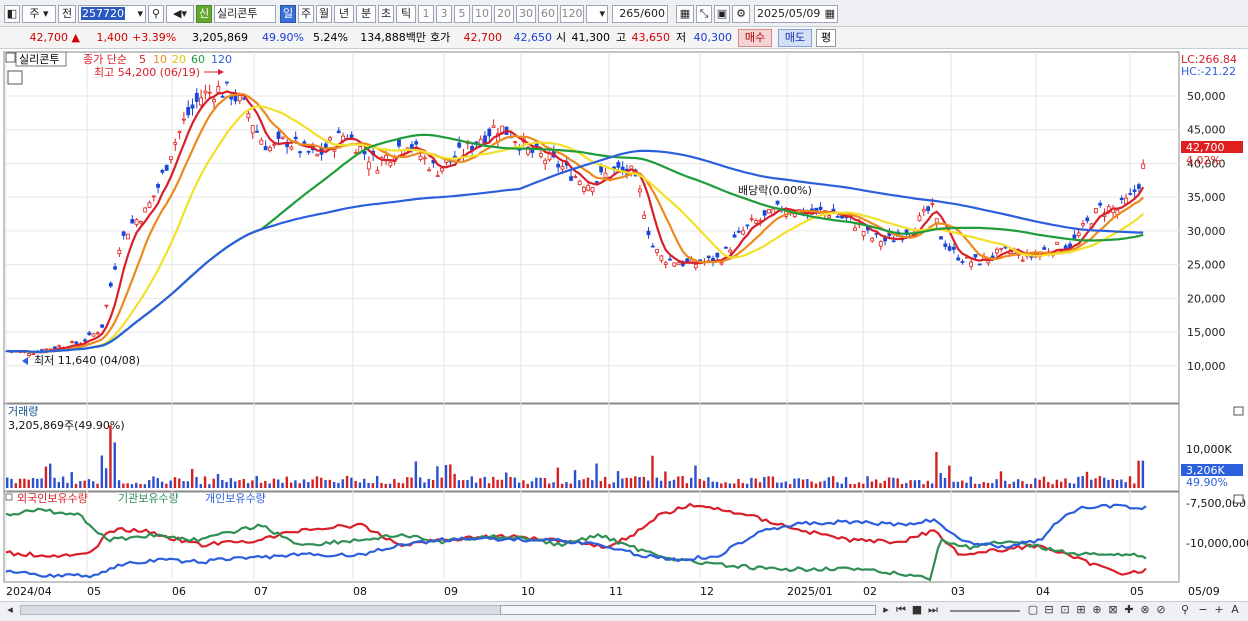  Describe the element at coordinates (1235, 609) in the screenshot. I see `font-size-icon: A` at that location.